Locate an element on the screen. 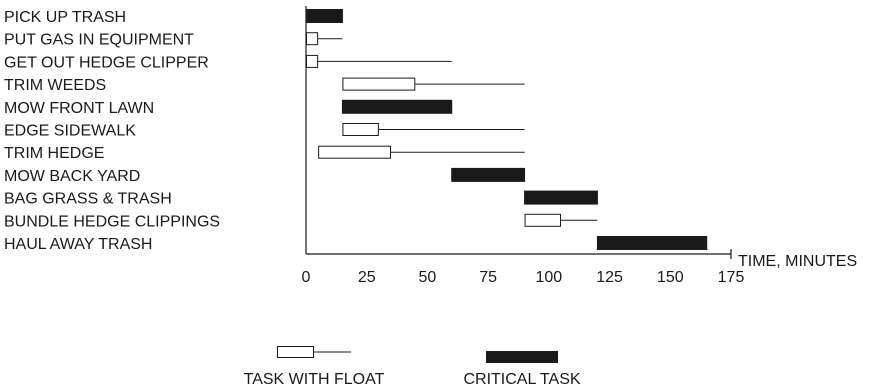 The height and width of the screenshot is (388, 893). legend-critical-label: CRITICAL TASK is located at coordinates (521, 379).